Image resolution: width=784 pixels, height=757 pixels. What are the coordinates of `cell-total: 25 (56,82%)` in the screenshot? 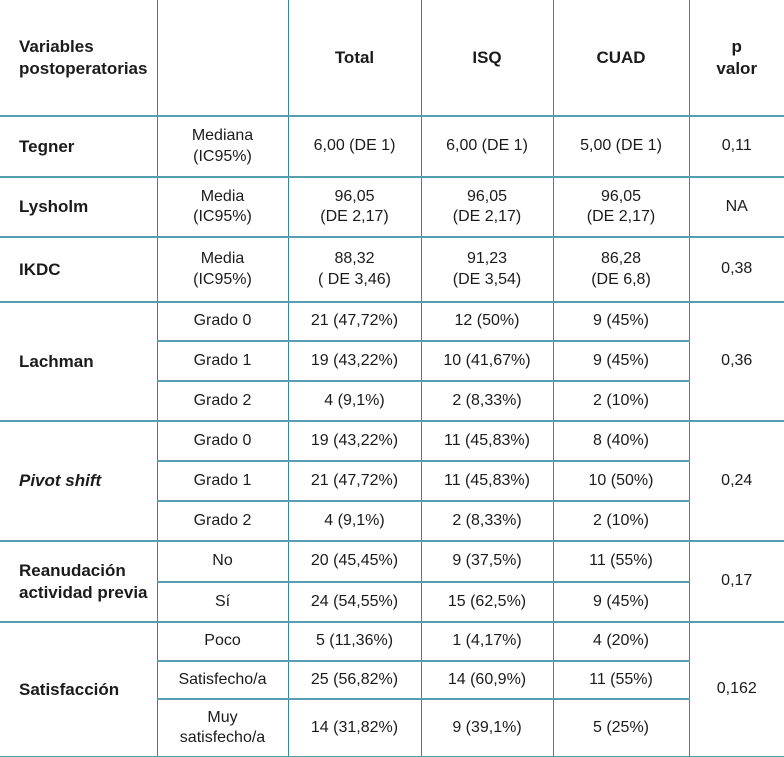 It's located at (354, 679).